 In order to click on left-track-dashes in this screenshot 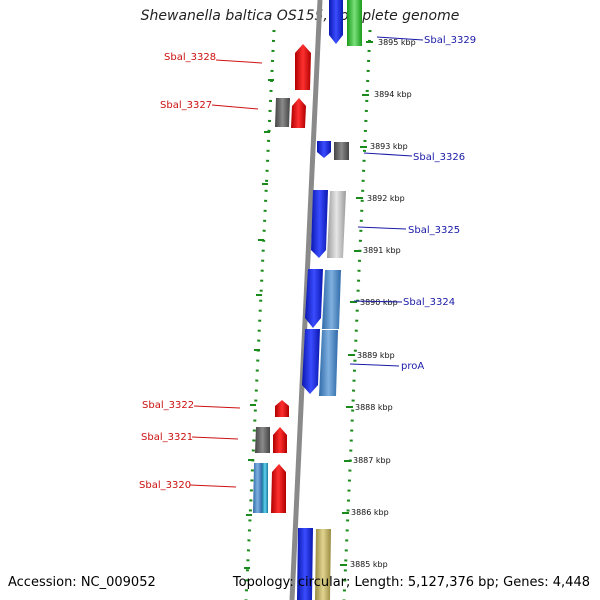, I will do `click(259, 324)`.